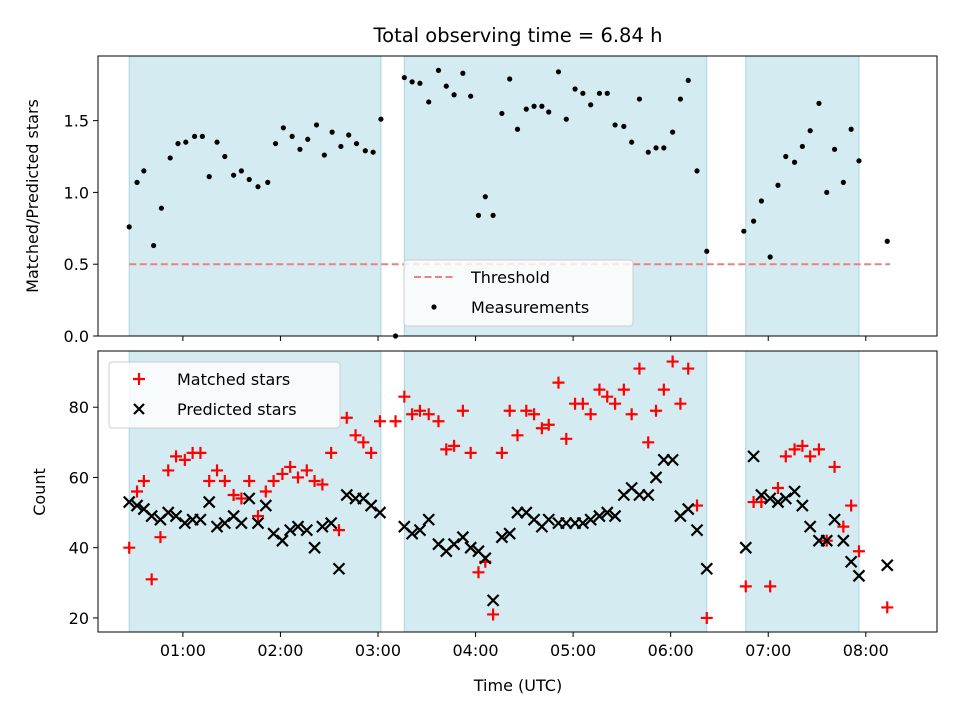 This screenshot has height=724, width=960. Describe the element at coordinates (224, 395) in the screenshot. I see `count-panel-legend: Matched stars Predicted stars` at that location.